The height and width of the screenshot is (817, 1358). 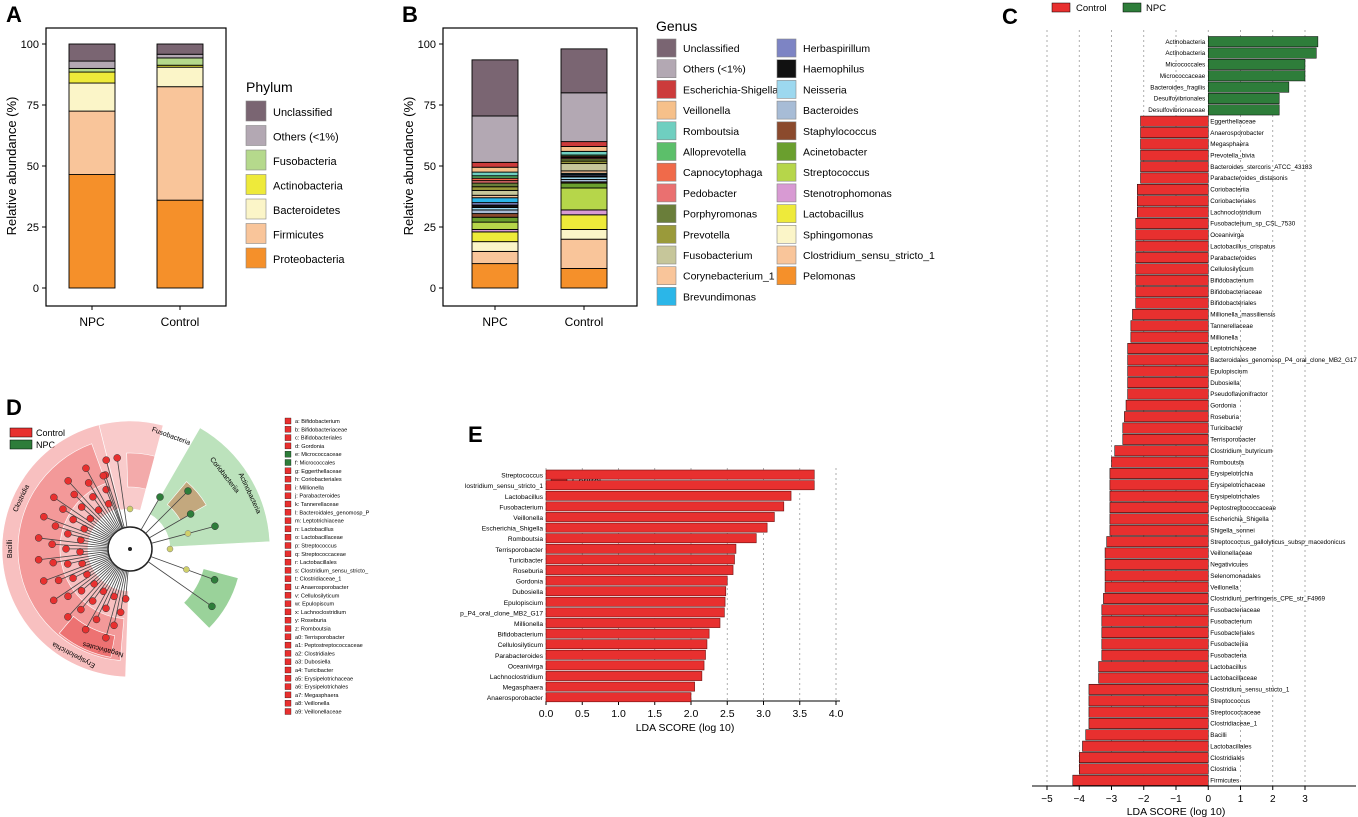 What do you see at coordinates (318, 713) in the screenshot?
I see `key-label: a9: Veillonellaceae` at bounding box center [318, 713].